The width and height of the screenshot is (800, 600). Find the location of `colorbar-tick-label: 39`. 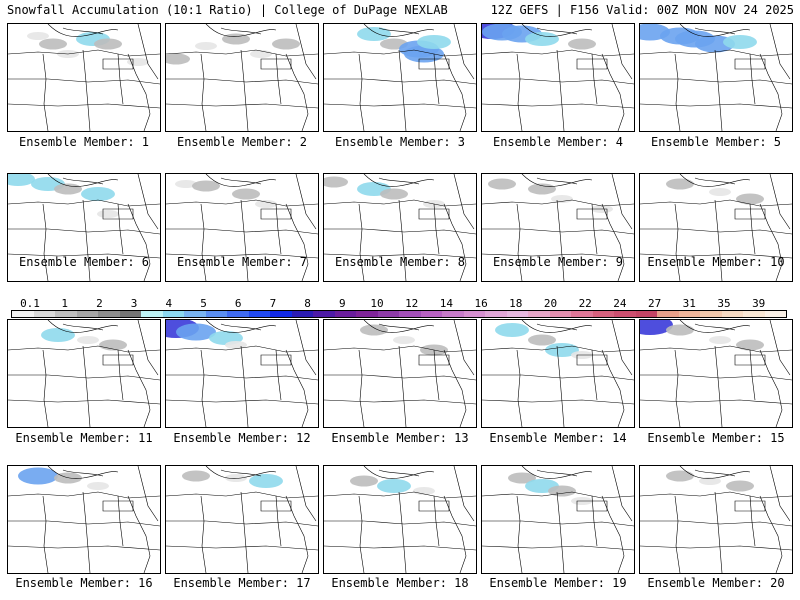

colorbar-tick-label: 39 is located at coordinates (759, 303).